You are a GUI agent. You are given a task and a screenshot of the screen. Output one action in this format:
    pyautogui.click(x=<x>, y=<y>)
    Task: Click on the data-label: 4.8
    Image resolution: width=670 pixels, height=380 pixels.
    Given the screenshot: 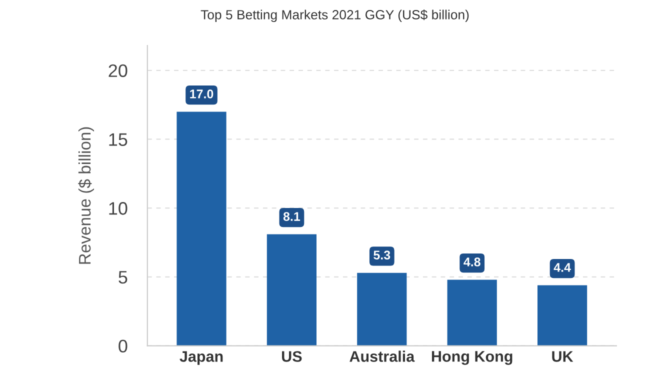 What is the action you would take?
    pyautogui.click(x=472, y=262)
    